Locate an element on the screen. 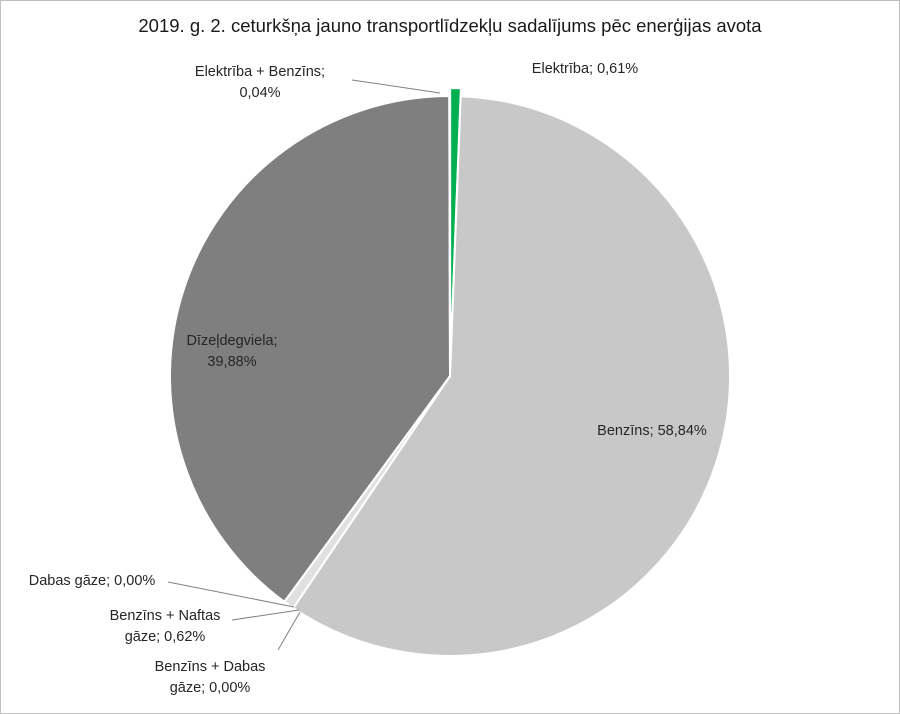  data-label-line: Dīzeļdegviela; is located at coordinates (231, 341).